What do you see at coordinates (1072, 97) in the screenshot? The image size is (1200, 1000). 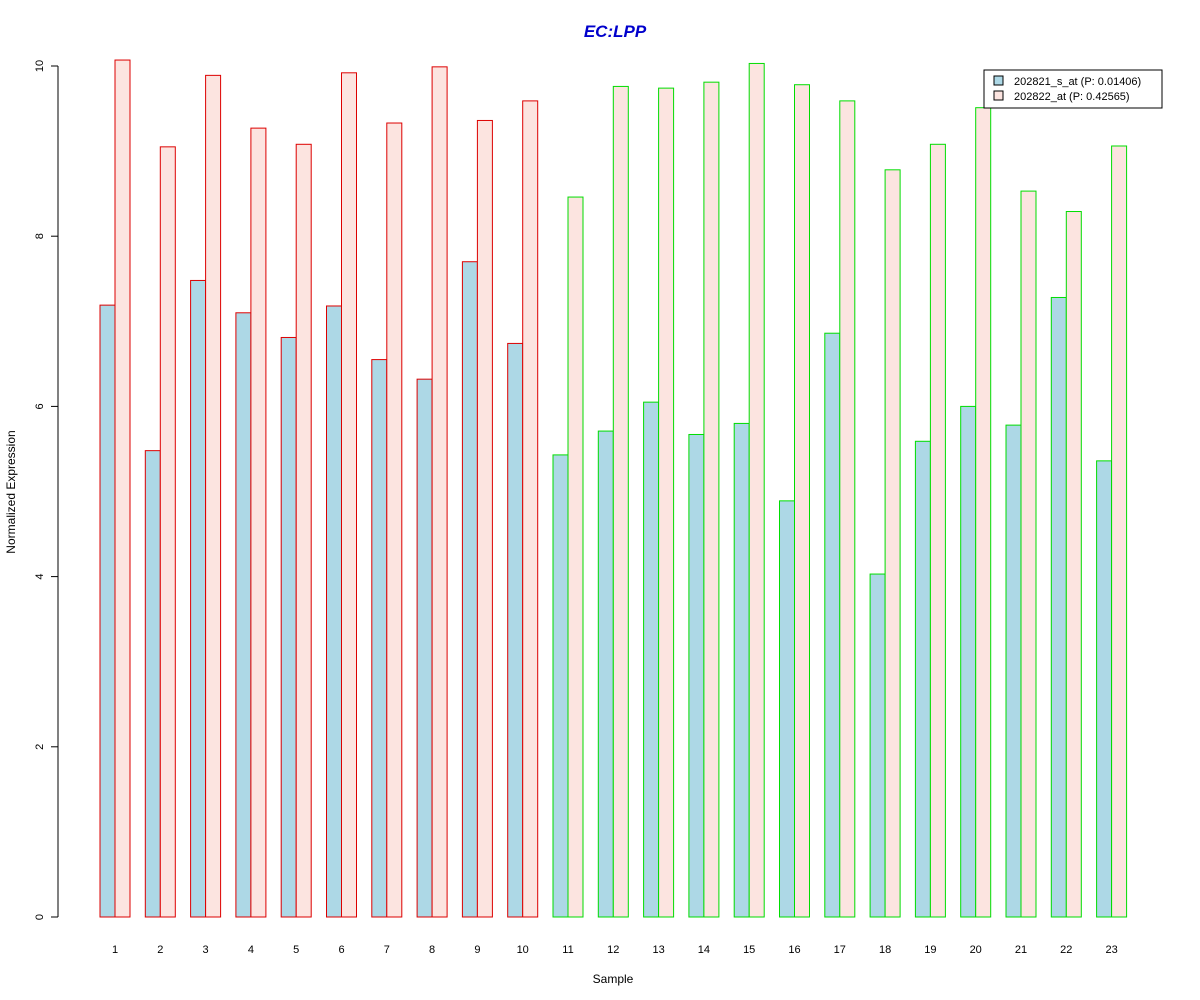 I see `legend-label-202822: 202822_at (P: 0.42565)` at bounding box center [1072, 97].